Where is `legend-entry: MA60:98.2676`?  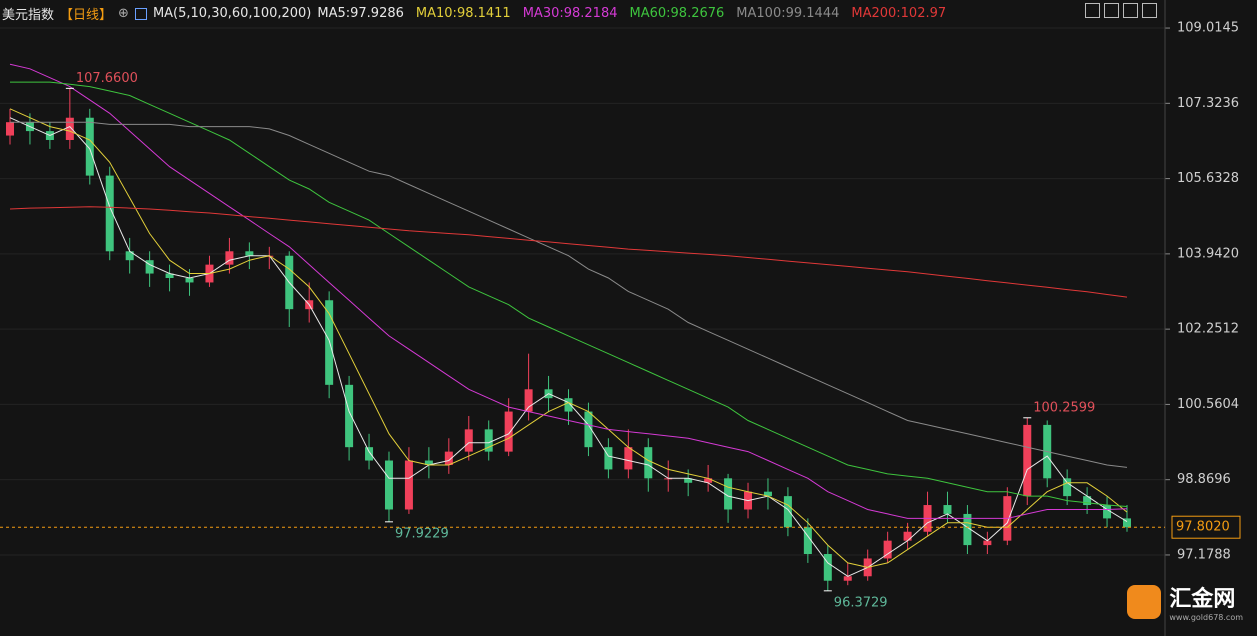
legend-entry: MA60:98.2676 is located at coordinates (677, 13).